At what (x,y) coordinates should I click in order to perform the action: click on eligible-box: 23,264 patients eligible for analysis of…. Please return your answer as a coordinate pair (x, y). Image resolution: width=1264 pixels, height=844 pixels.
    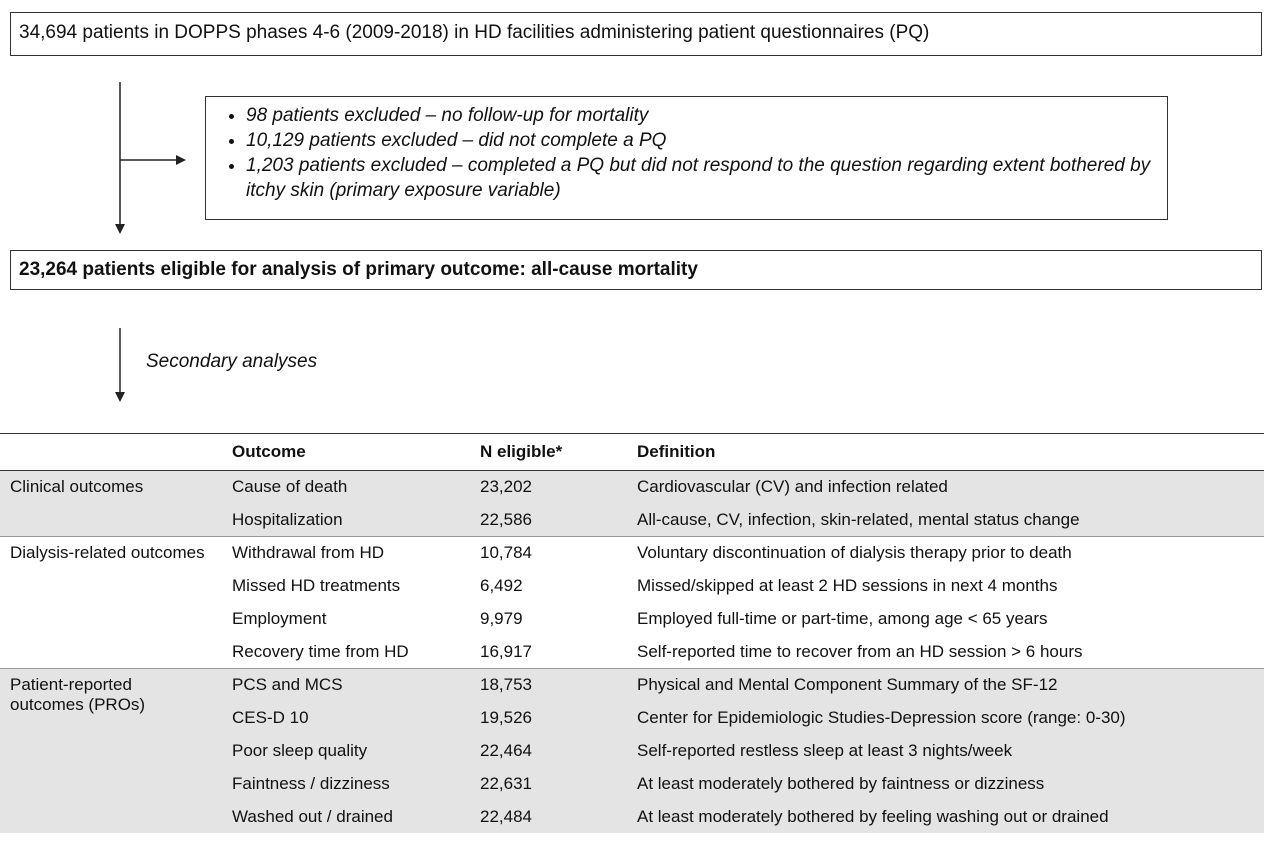
    Looking at the image, I should click on (636, 270).